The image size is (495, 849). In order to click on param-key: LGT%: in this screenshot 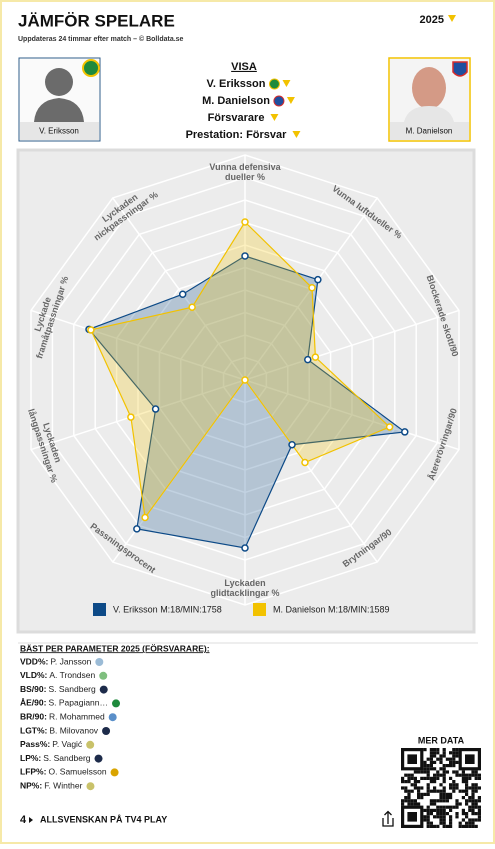, I will do `click(34, 730)`.